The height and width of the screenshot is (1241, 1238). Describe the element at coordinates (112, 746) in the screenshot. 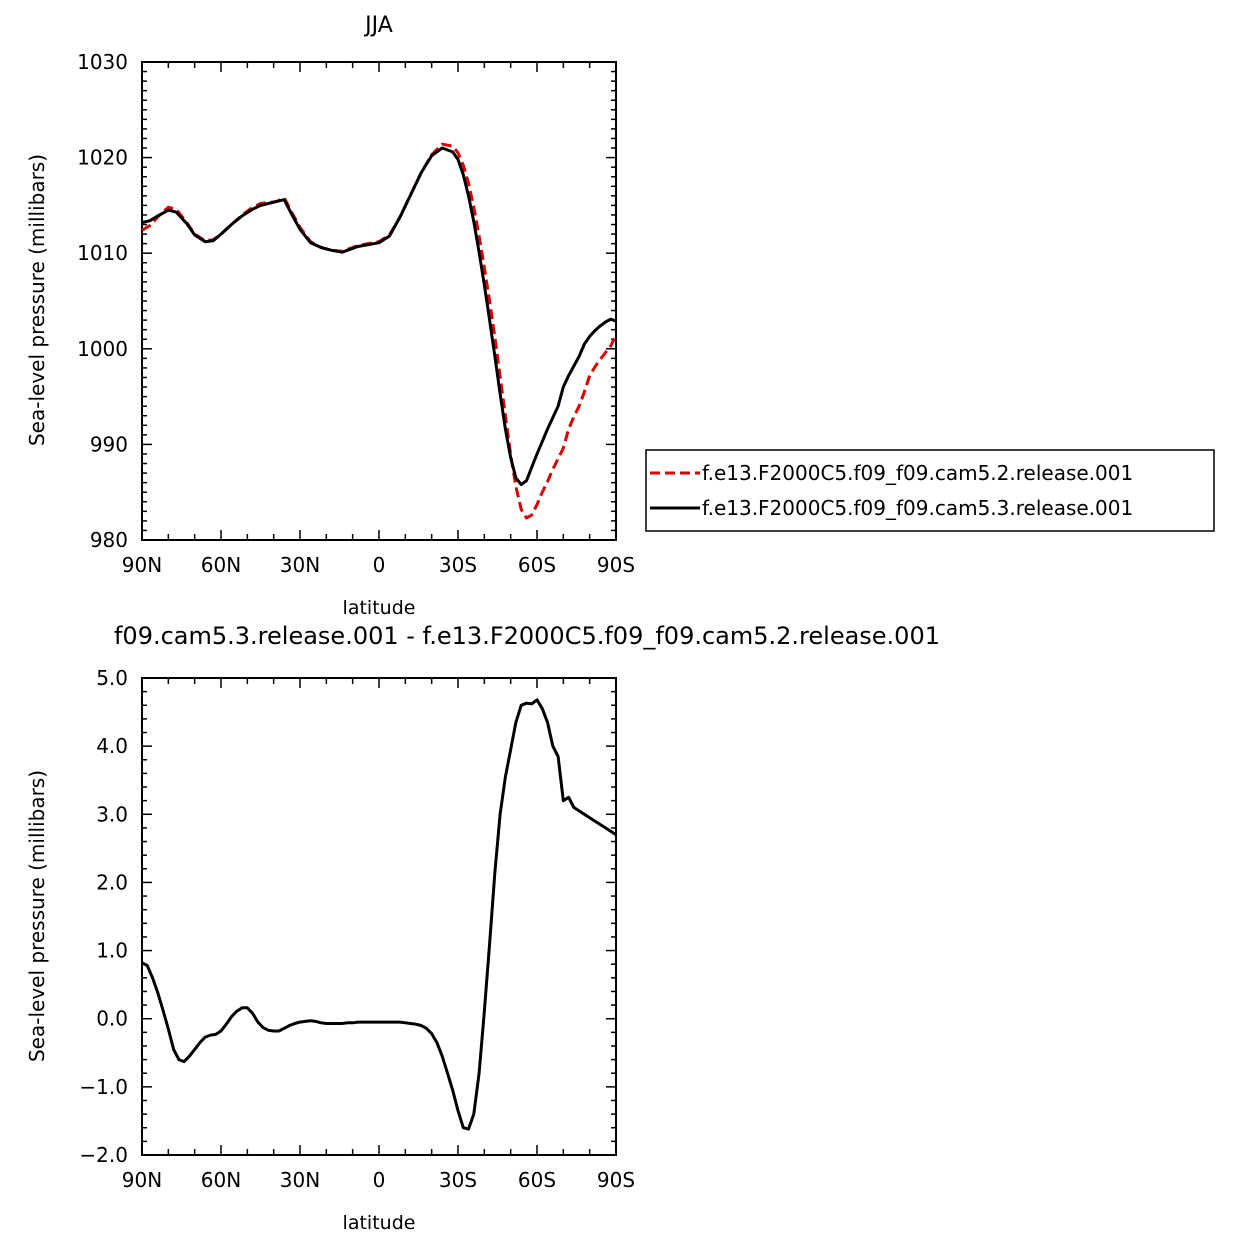

I see `y-tick-label: 4.0` at that location.